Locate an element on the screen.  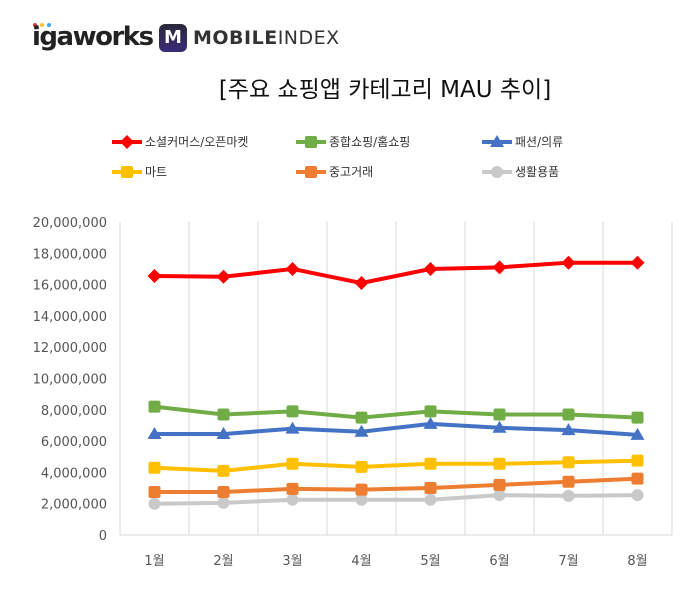
x-tick-label: 8월 is located at coordinates (637, 561).